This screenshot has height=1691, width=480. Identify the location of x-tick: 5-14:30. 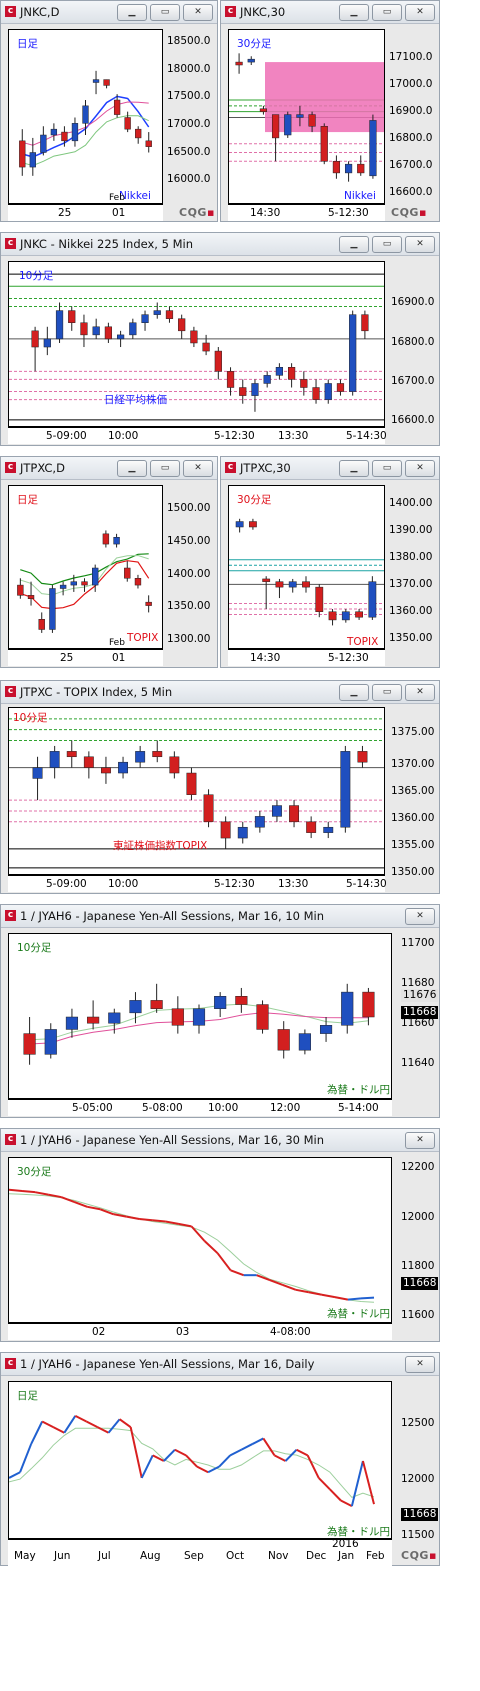
(366, 884).